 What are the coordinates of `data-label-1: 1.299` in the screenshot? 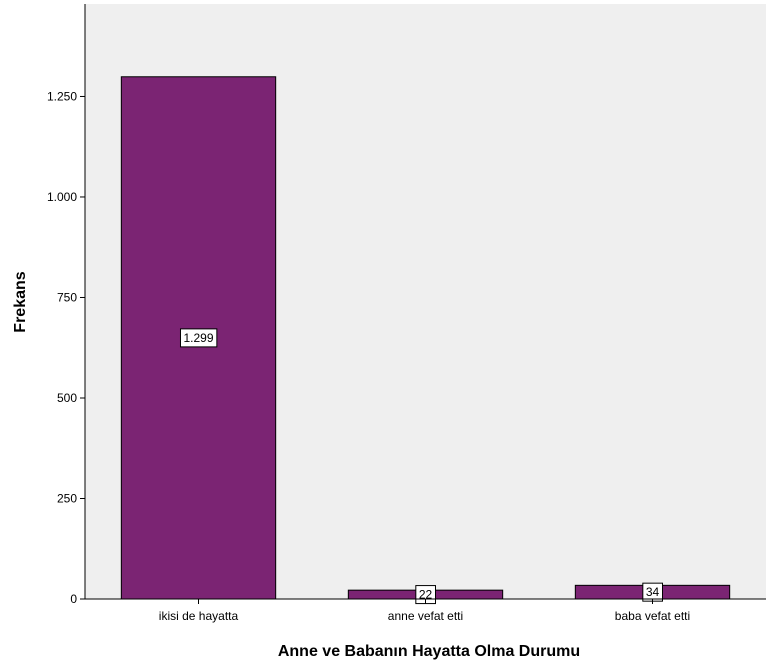 It's located at (198, 338).